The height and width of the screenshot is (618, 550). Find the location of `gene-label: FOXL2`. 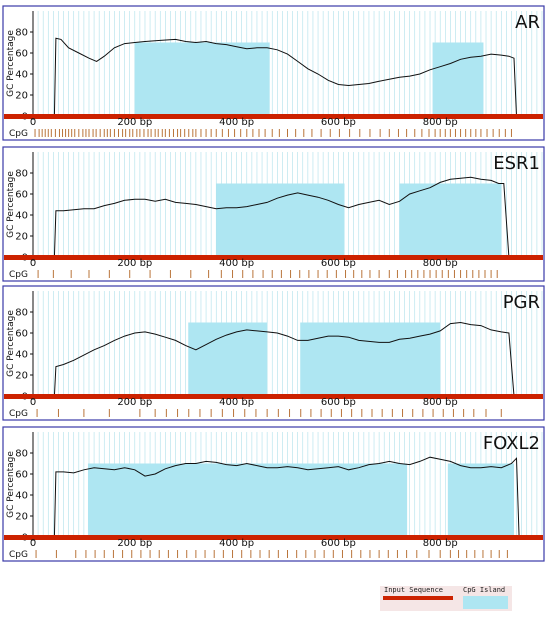

gene-label: FOXL2 is located at coordinates (511, 443).